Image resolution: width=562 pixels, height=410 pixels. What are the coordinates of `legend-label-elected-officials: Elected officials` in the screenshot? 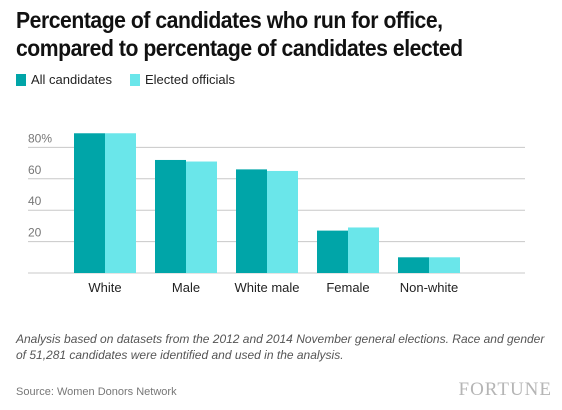 It's located at (190, 79).